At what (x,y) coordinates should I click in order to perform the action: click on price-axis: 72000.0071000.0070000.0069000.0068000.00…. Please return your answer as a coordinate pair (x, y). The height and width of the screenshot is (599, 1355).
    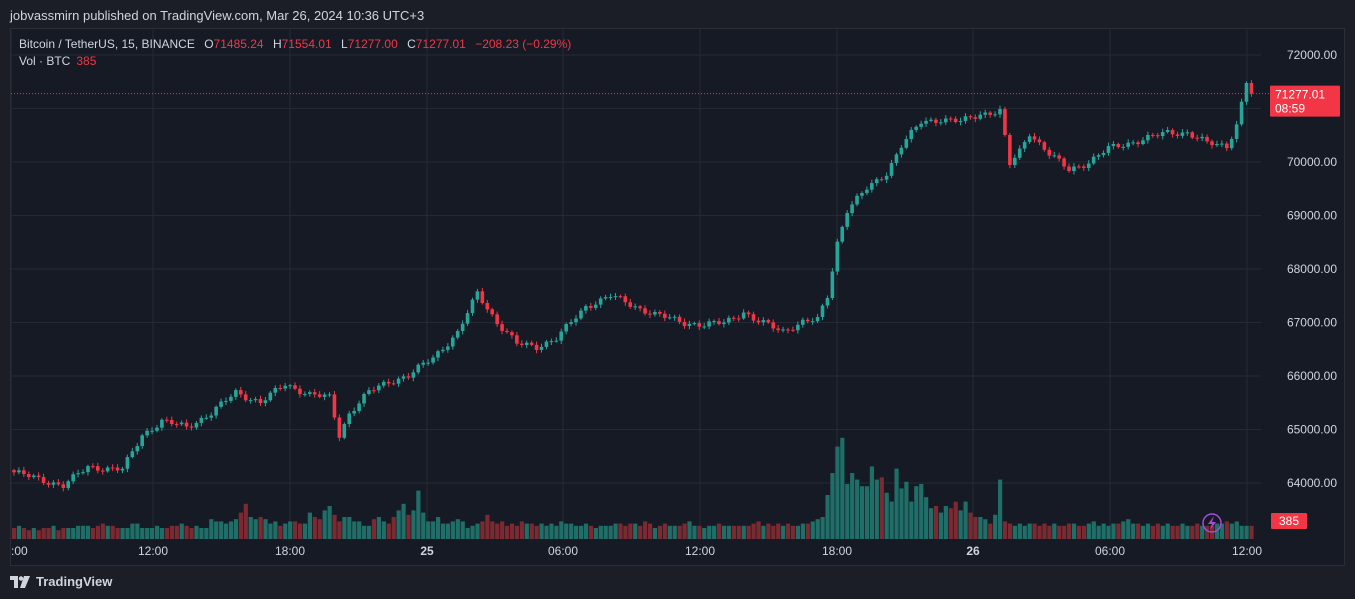
    Looking at the image, I should click on (1312, 269).